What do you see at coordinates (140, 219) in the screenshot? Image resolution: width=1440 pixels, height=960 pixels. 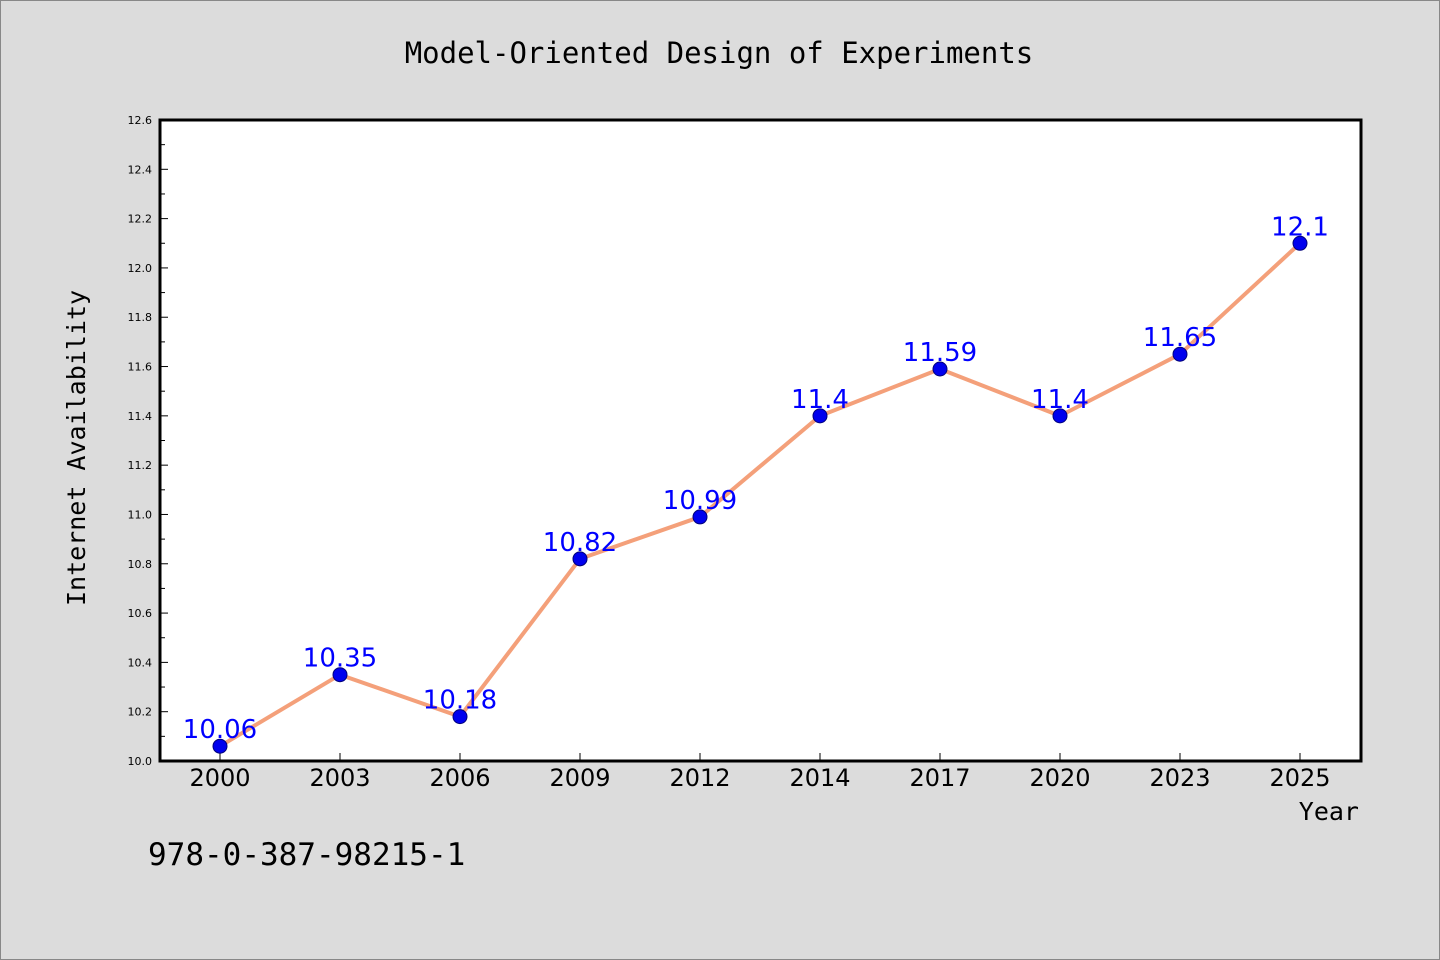 I see `y-tick-label: 12.2` at bounding box center [140, 219].